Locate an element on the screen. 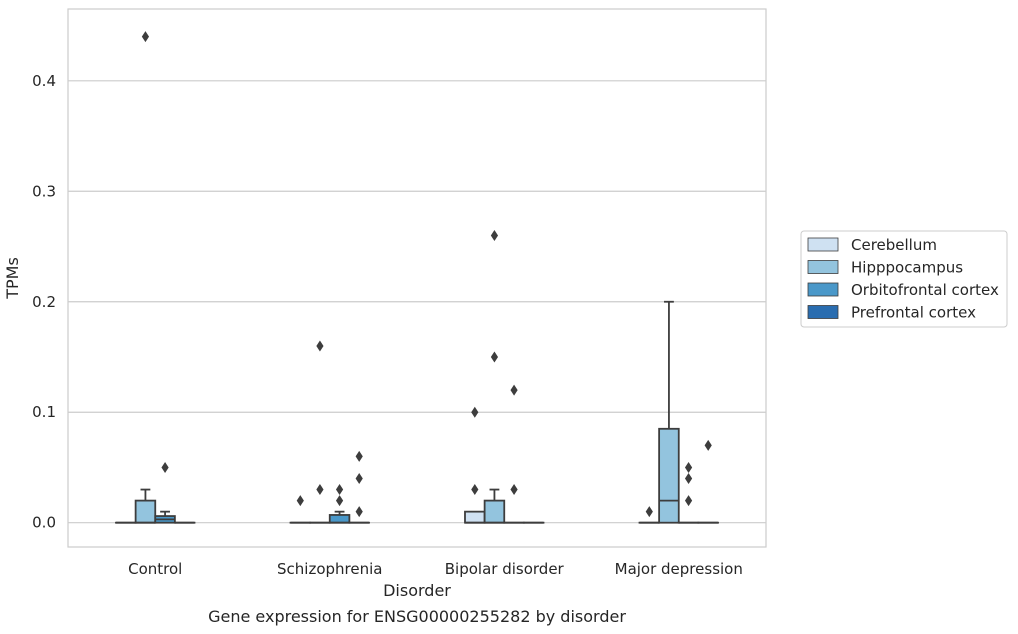 The image size is (1018, 634). y-tick-labels: 0.0 0.1 0.2 0.3 0.4 is located at coordinates (44, 302).